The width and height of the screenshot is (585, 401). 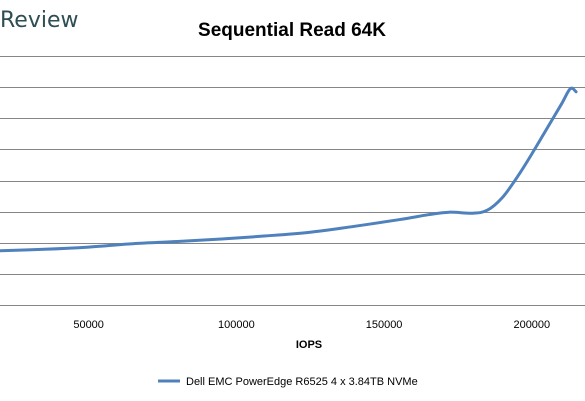 What do you see at coordinates (309, 345) in the screenshot?
I see `x-axis-label: IOPS` at bounding box center [309, 345].